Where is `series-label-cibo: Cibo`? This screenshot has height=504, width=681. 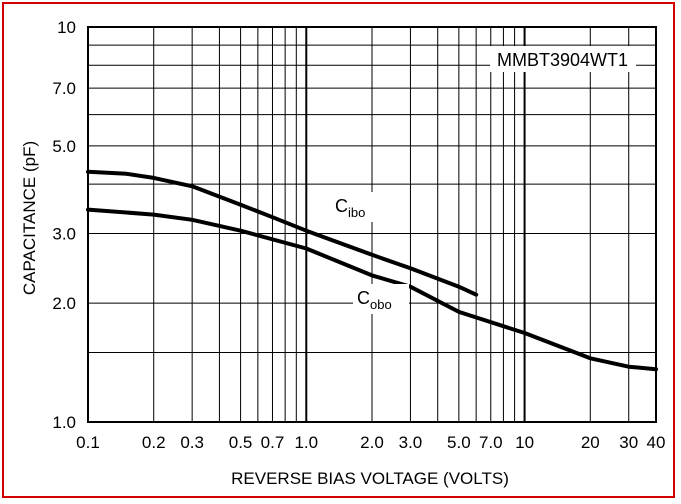 series-label-cibo: Cibo is located at coordinates (350, 208).